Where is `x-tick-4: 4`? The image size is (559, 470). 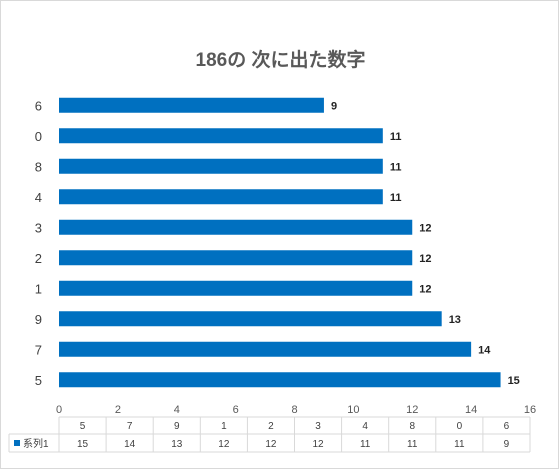
x-tick-4: 4 is located at coordinates (177, 410).